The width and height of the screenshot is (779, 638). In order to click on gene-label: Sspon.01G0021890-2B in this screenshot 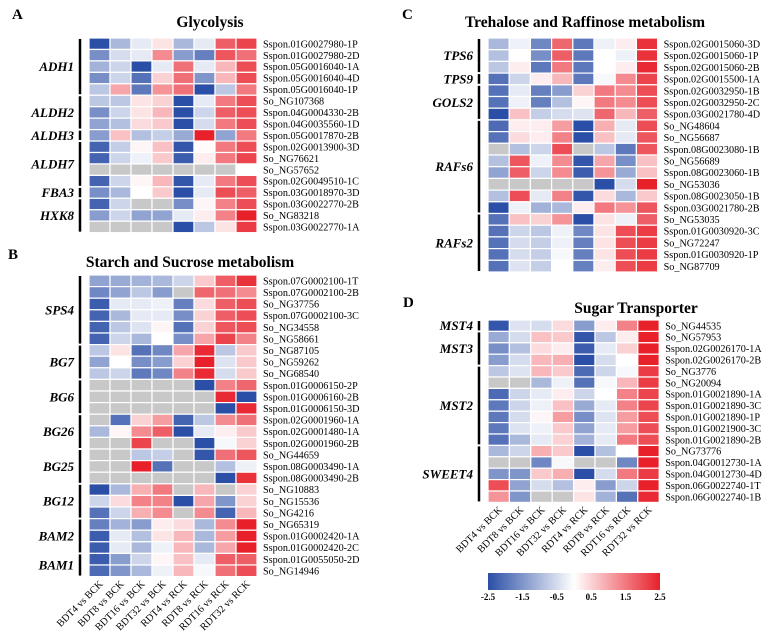, I will do `click(713, 440)`.